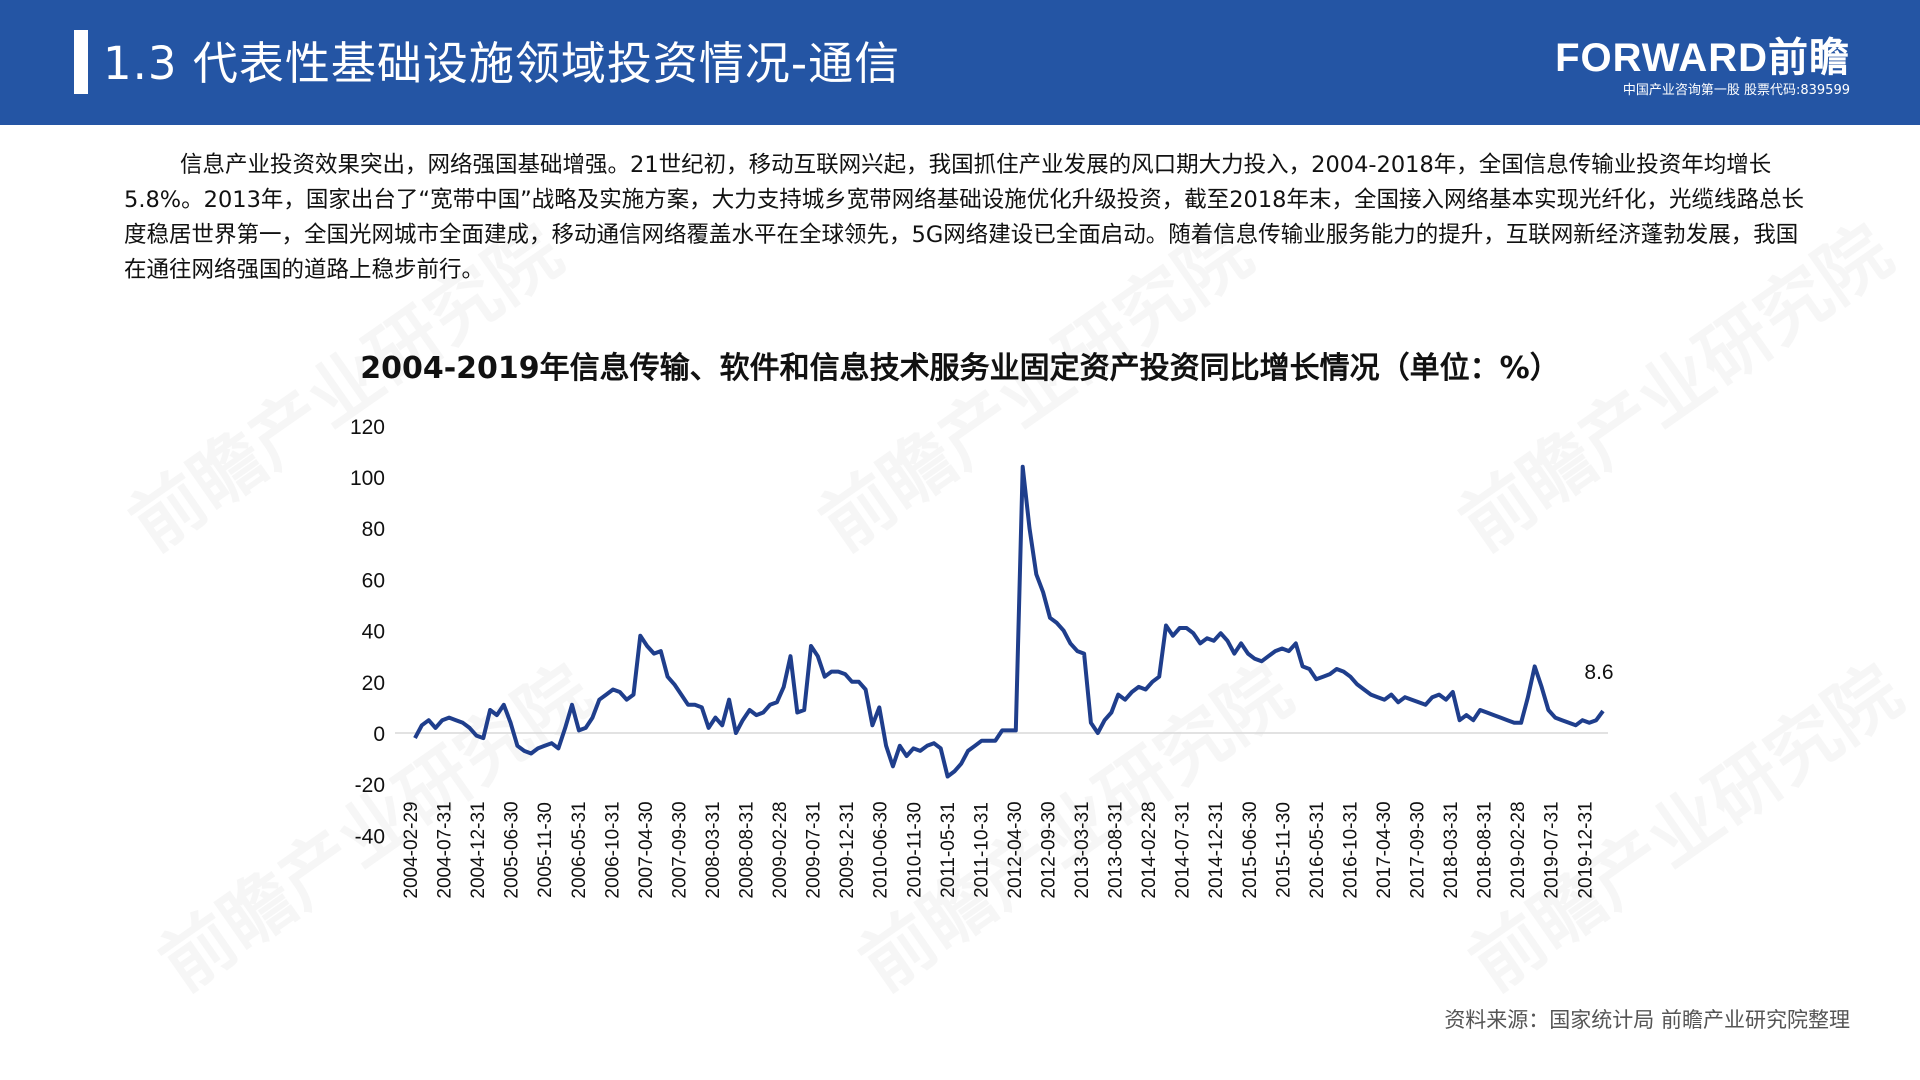 Image resolution: width=1920 pixels, height=1080 pixels. What do you see at coordinates (948, 850) in the screenshot?
I see `x-tick-label: 2011-05-31` at bounding box center [948, 850].